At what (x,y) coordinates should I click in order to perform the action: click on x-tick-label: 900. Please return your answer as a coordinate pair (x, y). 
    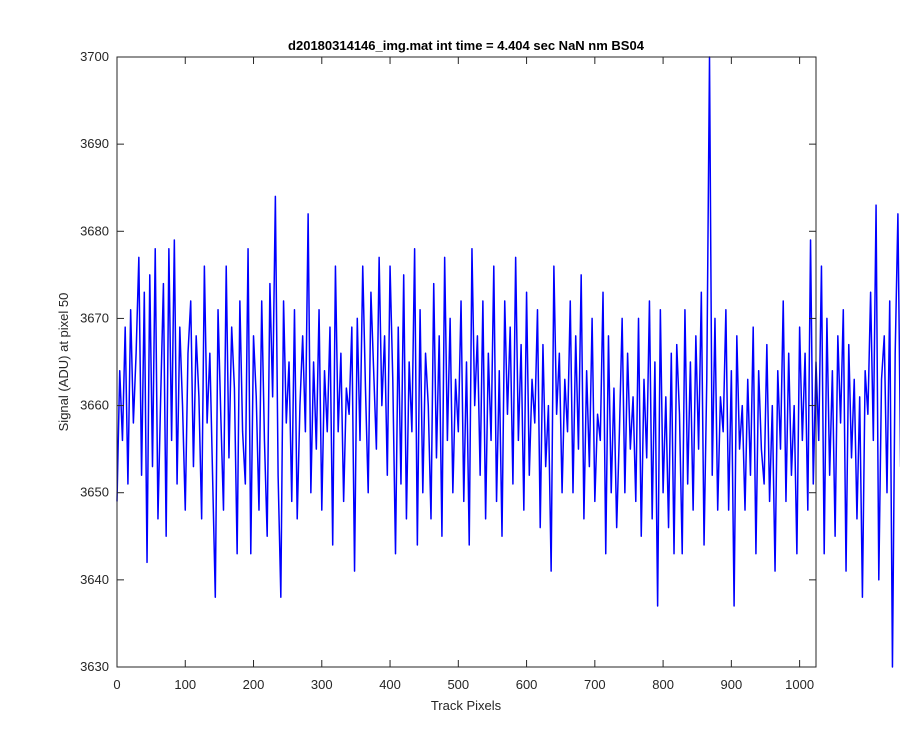
    Looking at the image, I should click on (732, 684).